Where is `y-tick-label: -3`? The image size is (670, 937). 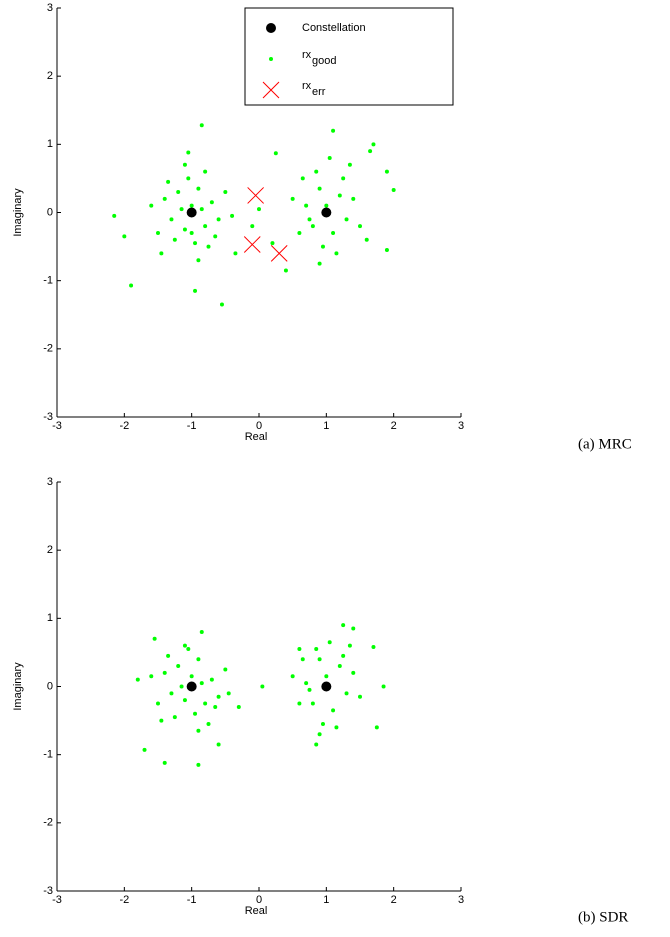 y-tick-label: -3 is located at coordinates (48, 417).